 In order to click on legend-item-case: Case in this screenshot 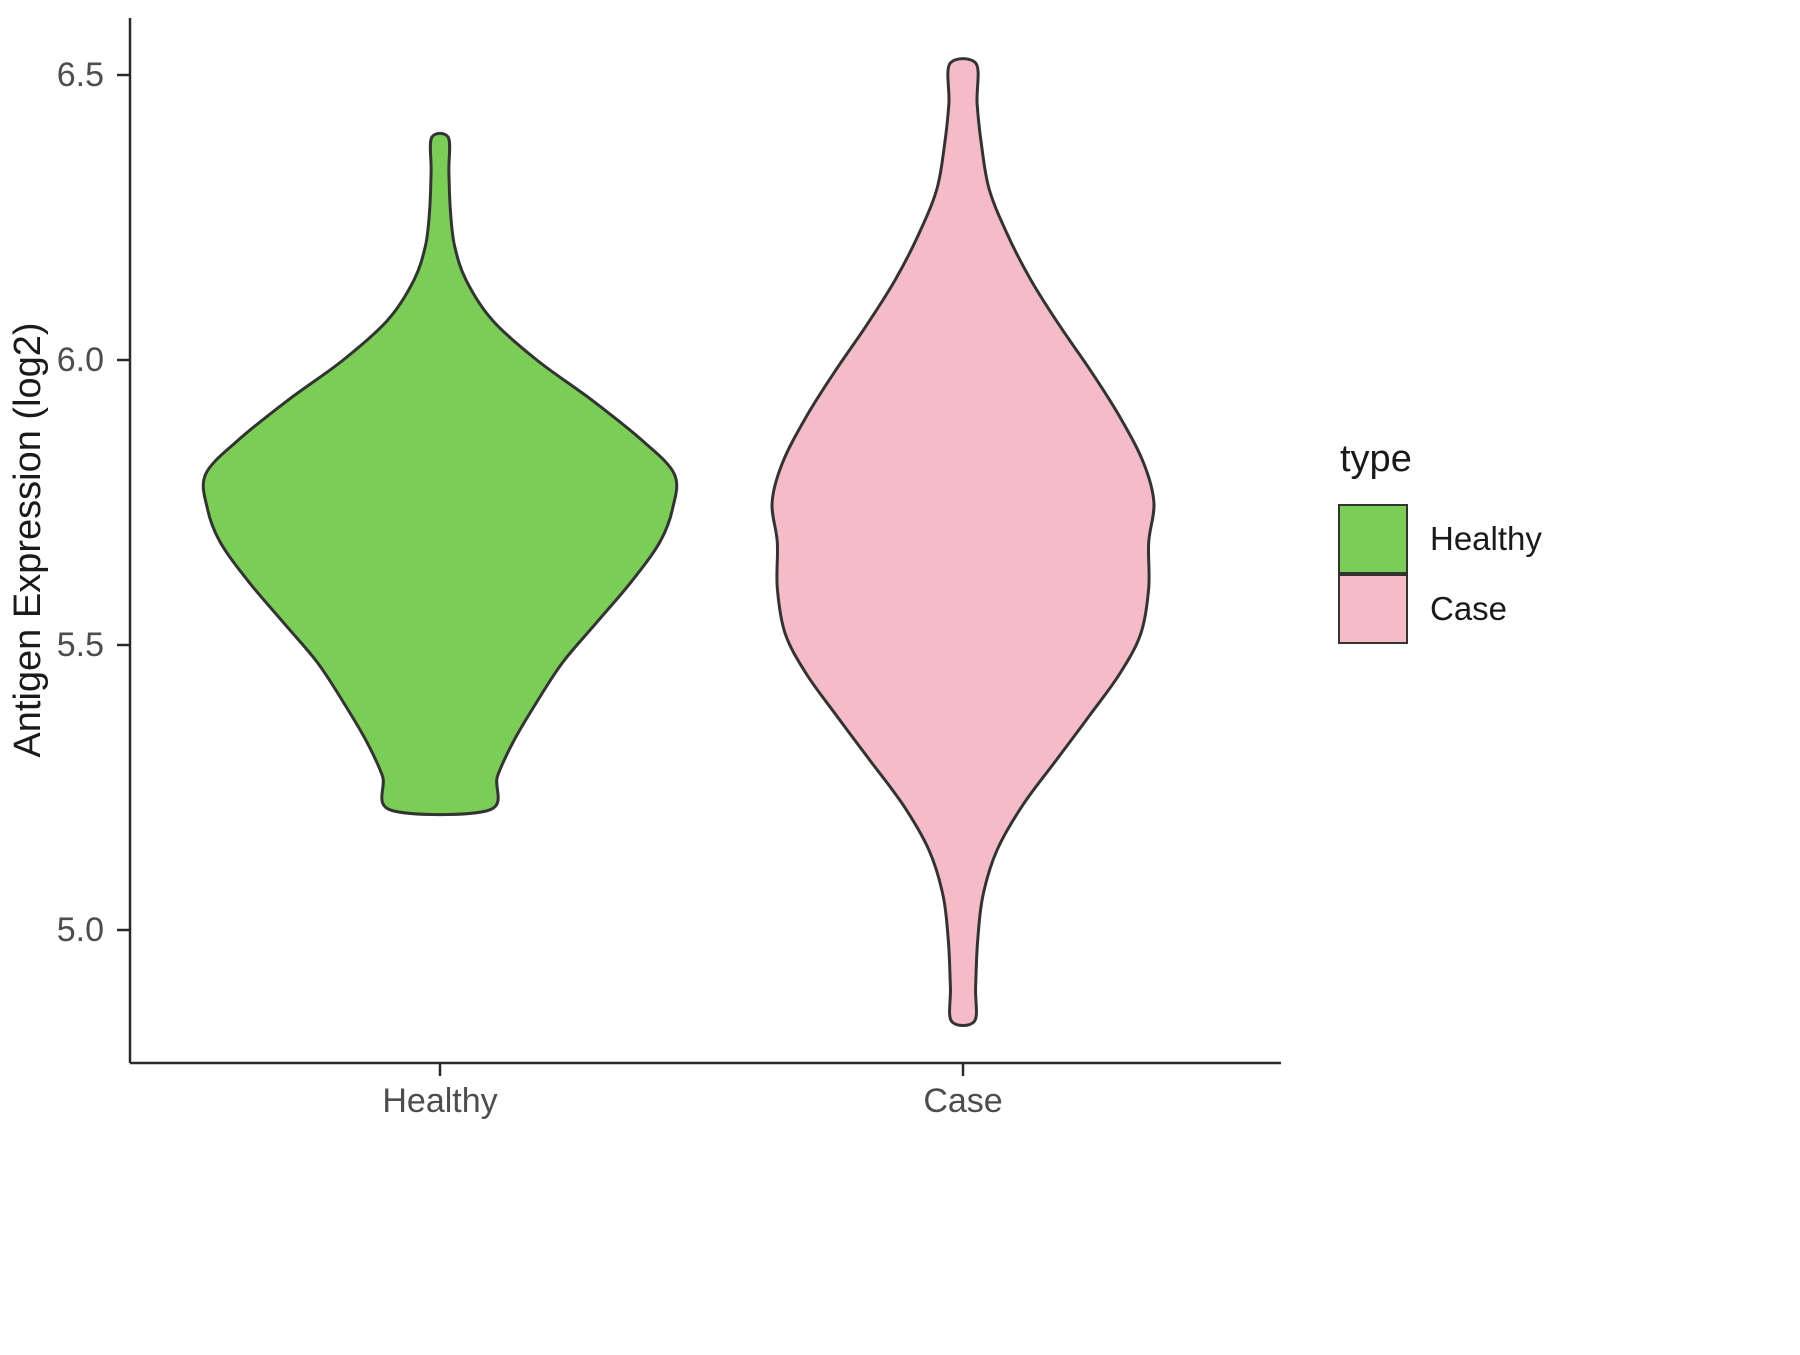, I will do `click(1440, 609)`.